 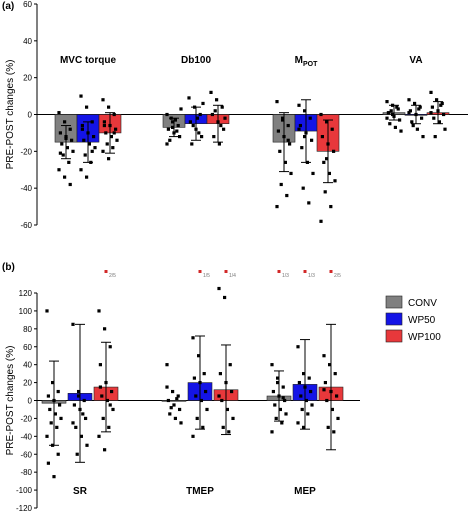 What do you see at coordinates (88, 60) in the screenshot?
I see `category-label: MVC torque` at bounding box center [88, 60].